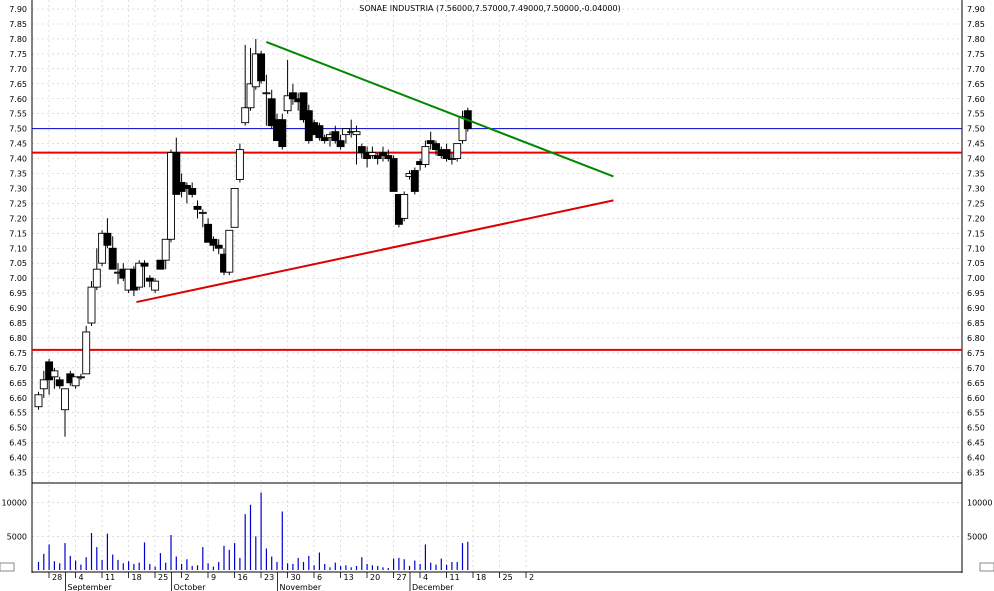 The height and width of the screenshot is (591, 994). I want to click on volume-tick-right: 10000, so click(979, 503).